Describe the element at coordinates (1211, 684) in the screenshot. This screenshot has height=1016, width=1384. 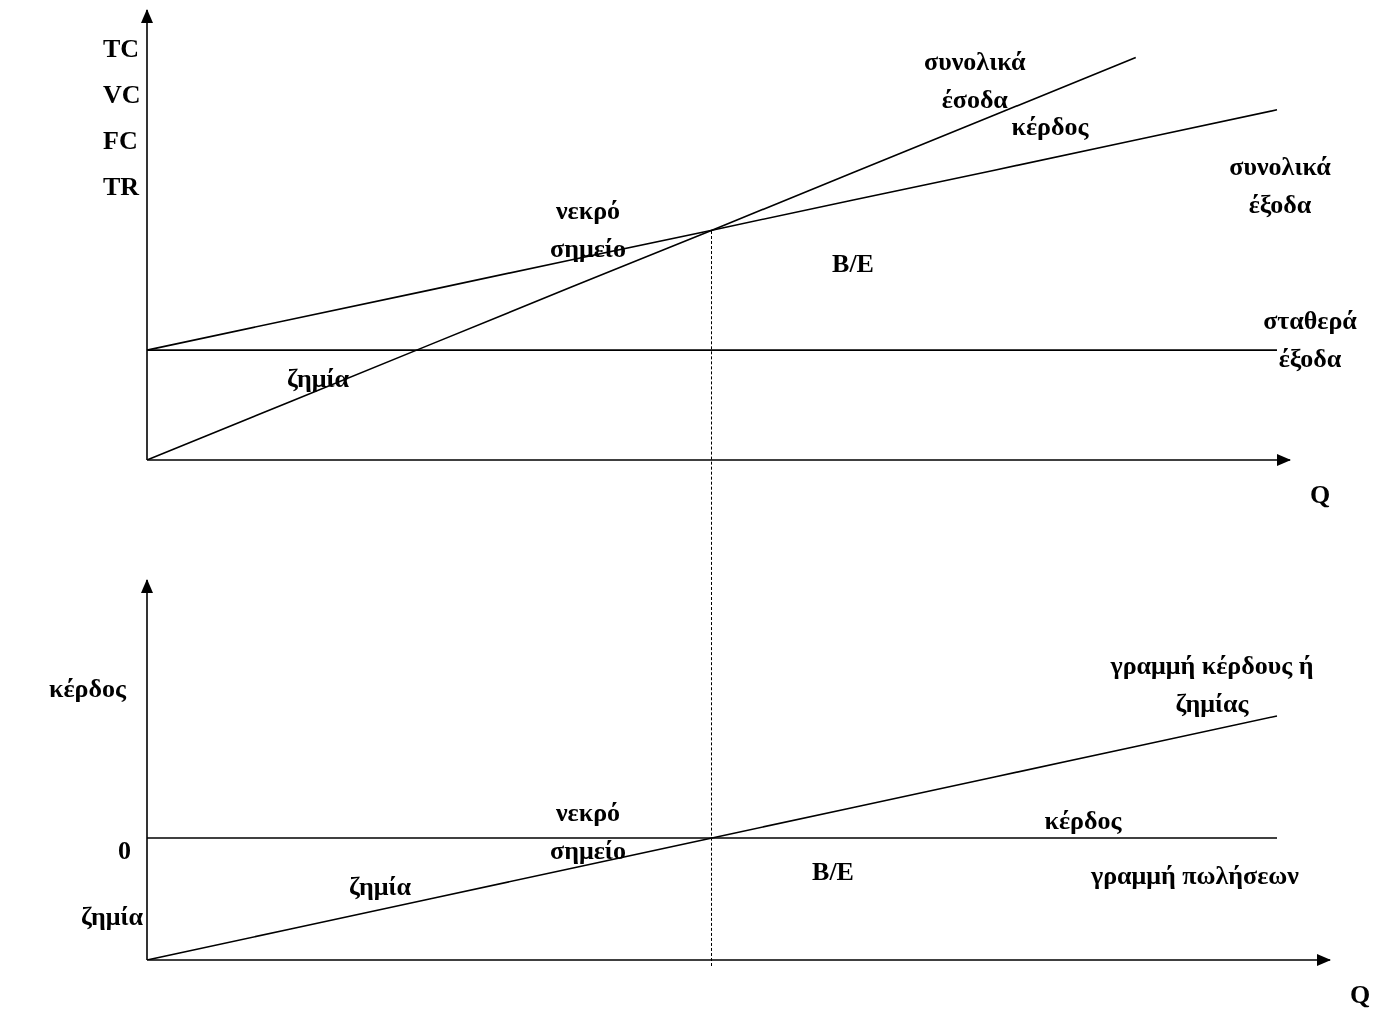
I see `series-label: γραμμή κέρδους ή ζημίας` at that location.